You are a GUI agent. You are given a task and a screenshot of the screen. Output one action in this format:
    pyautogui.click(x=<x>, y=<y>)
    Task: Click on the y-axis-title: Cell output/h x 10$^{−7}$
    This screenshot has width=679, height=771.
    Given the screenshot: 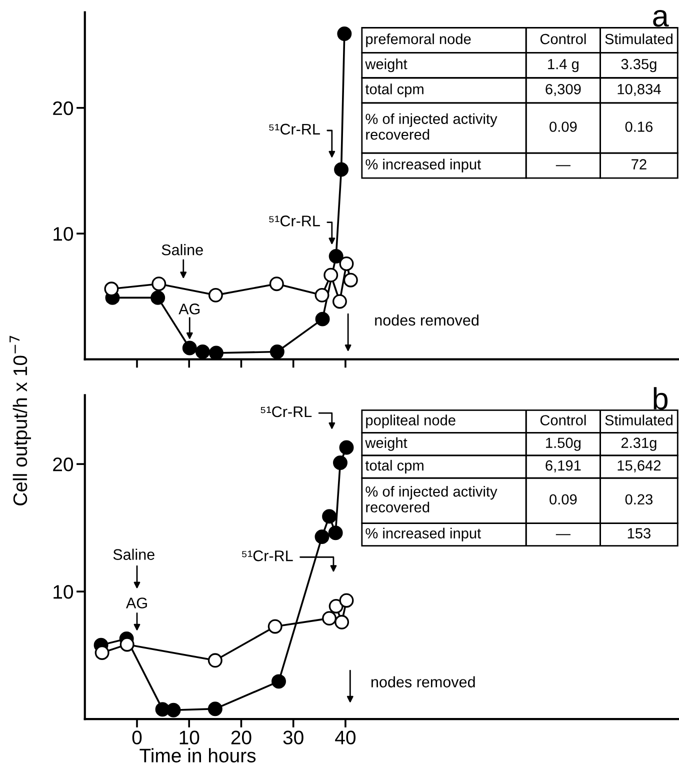 What is the action you would take?
    pyautogui.click(x=20, y=421)
    